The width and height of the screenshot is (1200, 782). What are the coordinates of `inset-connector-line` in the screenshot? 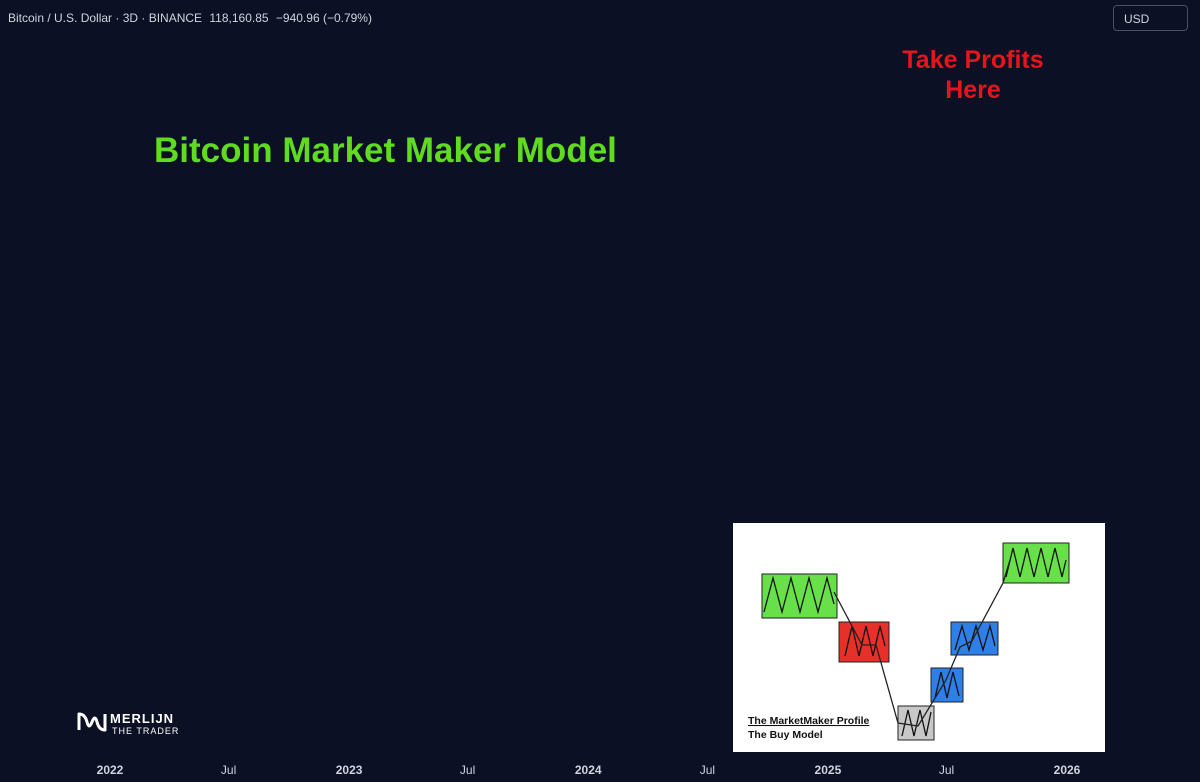 It's located at (922, 643).